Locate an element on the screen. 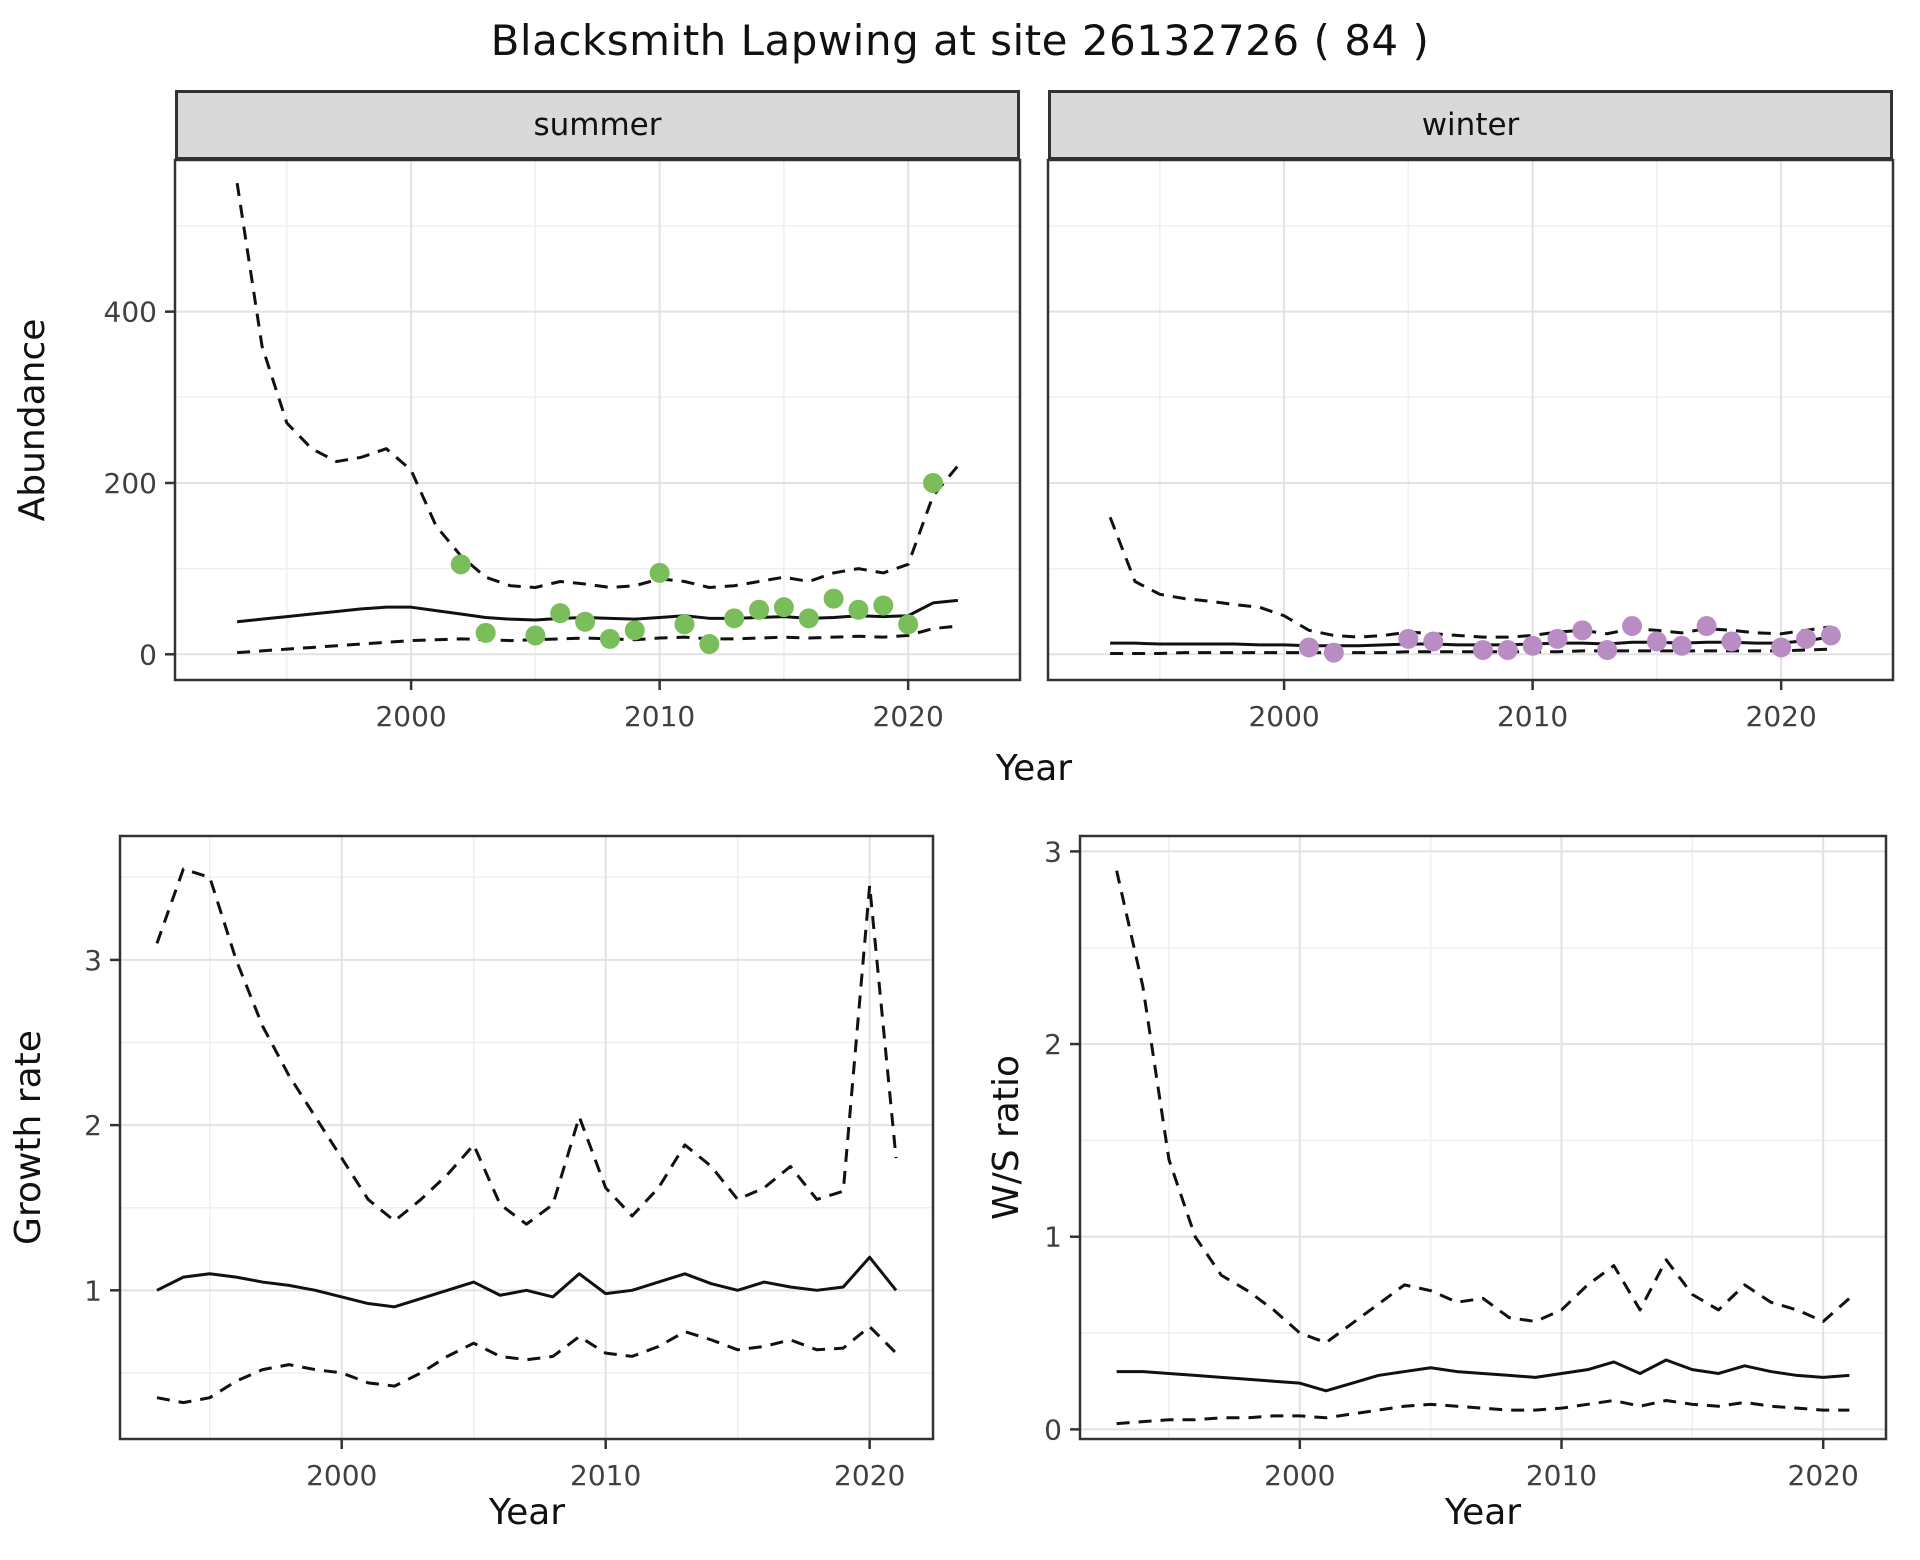  svg-text: Abundance is located at coordinates (32, 420).